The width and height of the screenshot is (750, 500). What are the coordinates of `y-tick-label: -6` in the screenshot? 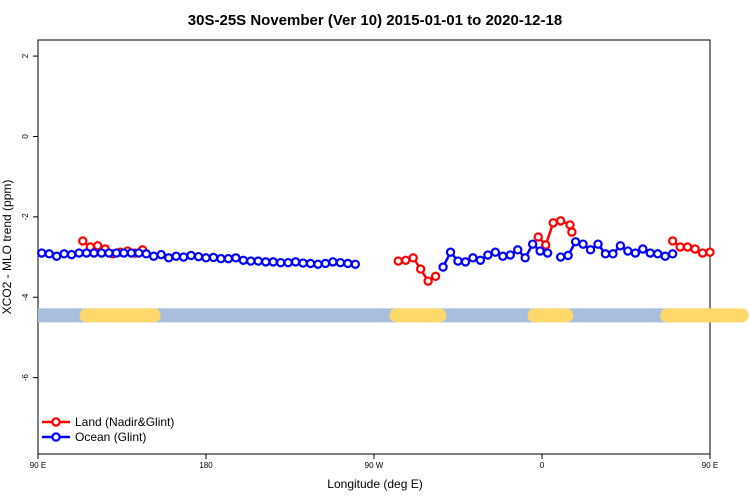 It's located at (25, 378).